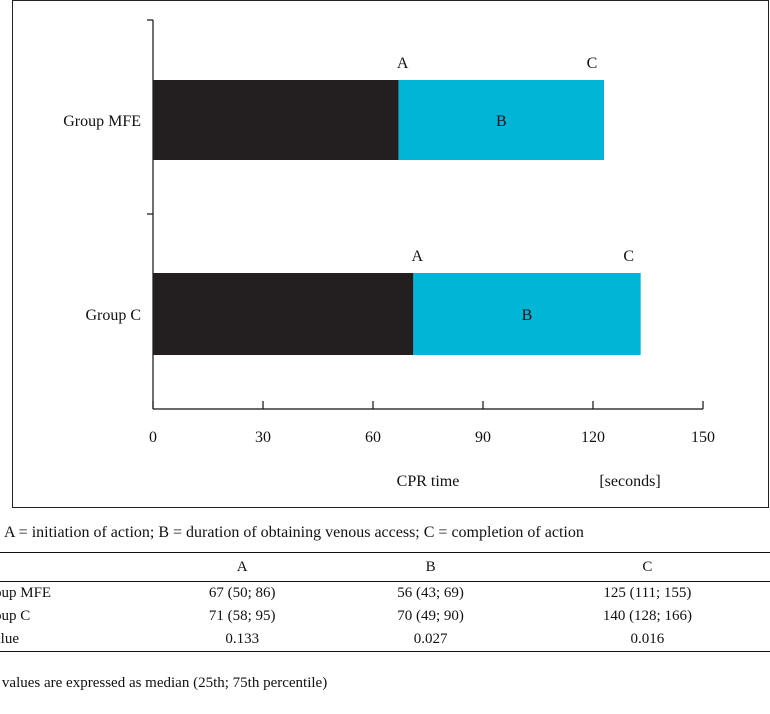 This screenshot has height=714, width=770. I want to click on annotation-b-0: B, so click(501, 121).